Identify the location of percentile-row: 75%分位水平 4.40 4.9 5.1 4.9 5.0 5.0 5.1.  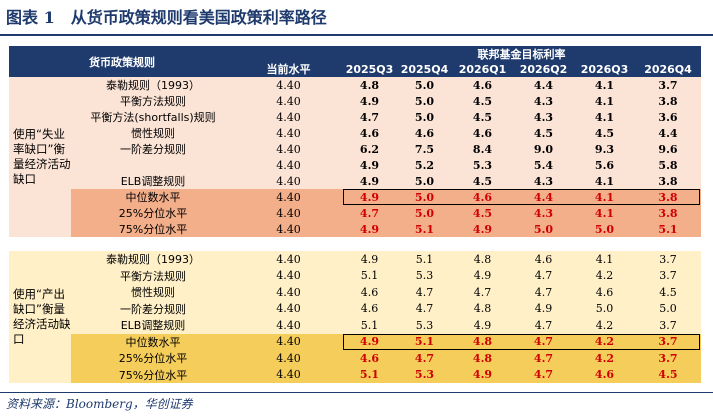
(355, 229).